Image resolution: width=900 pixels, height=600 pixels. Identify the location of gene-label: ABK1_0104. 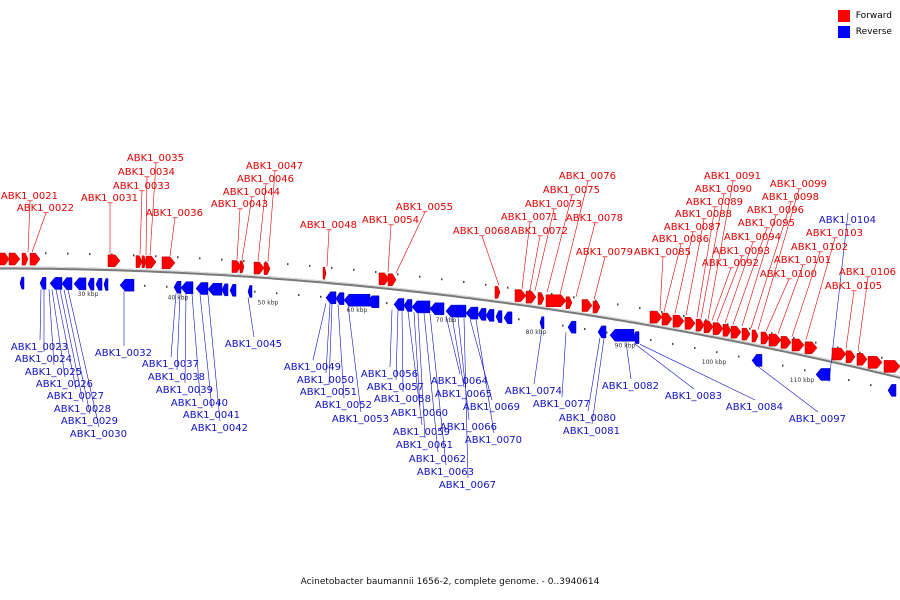
(847, 220).